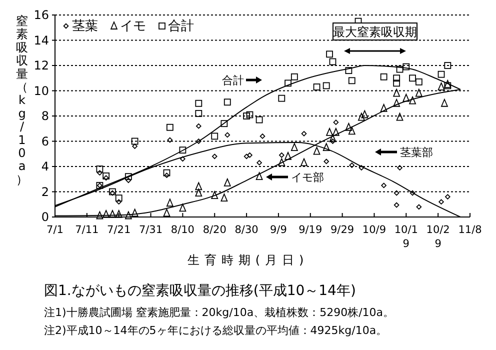 This screenshot has height=350, width=496. I want to click on y-tick-label: 10, so click(41, 91).